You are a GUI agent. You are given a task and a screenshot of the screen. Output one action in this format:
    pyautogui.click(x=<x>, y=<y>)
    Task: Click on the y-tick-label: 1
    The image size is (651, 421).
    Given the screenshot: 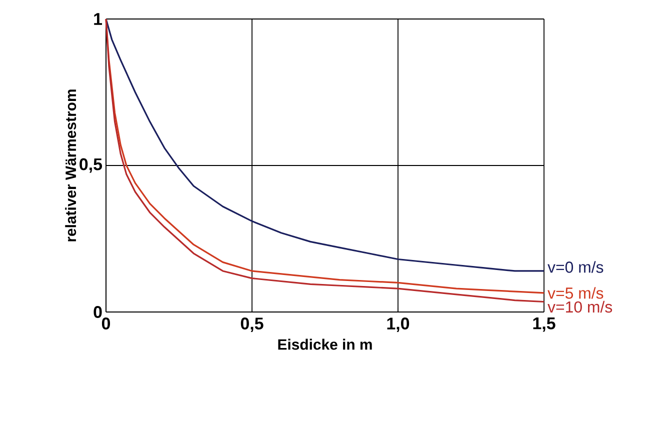 What is the action you would take?
    pyautogui.click(x=98, y=19)
    